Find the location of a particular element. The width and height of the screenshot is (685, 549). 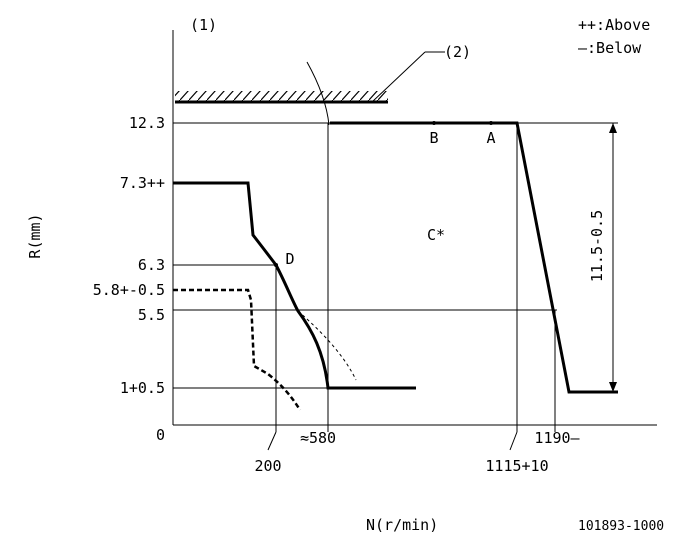

x-tick-580: ≈580 is located at coordinates (318, 438).